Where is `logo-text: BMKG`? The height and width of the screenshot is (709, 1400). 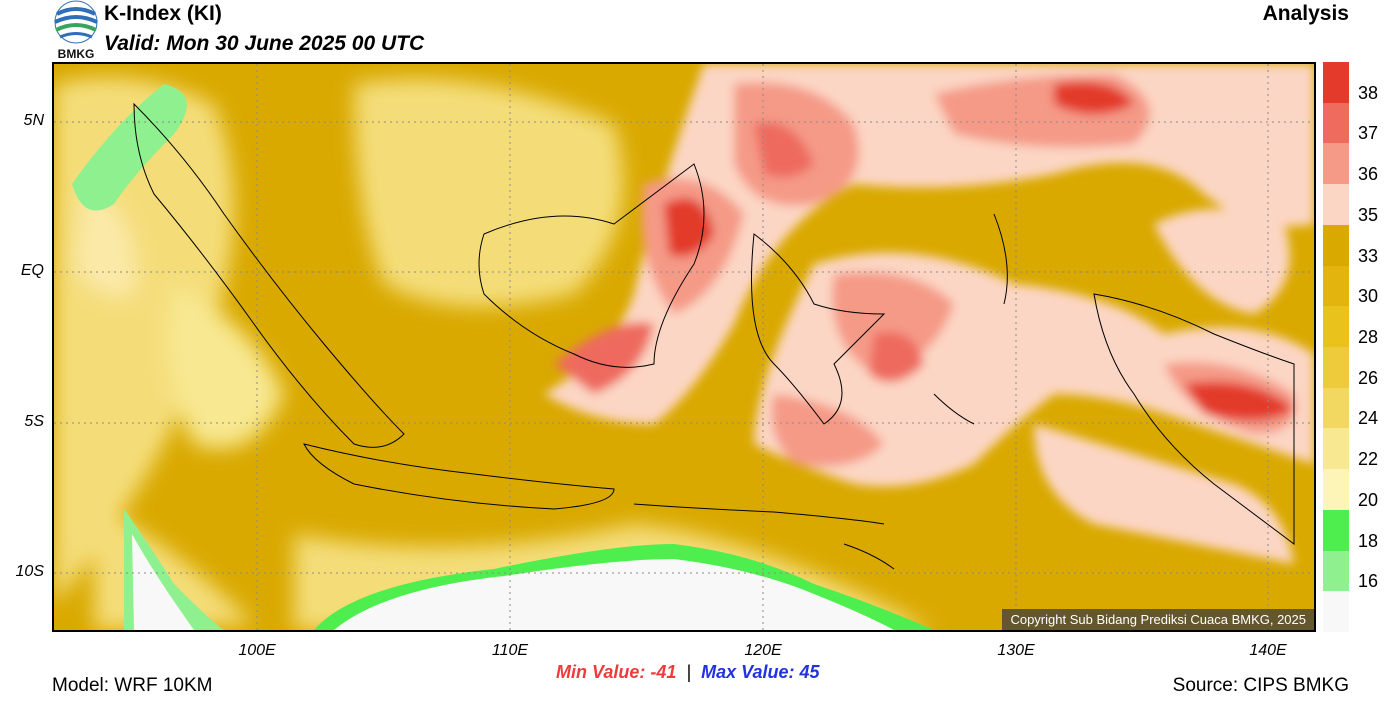
logo-text: BMKG is located at coordinates (76, 54).